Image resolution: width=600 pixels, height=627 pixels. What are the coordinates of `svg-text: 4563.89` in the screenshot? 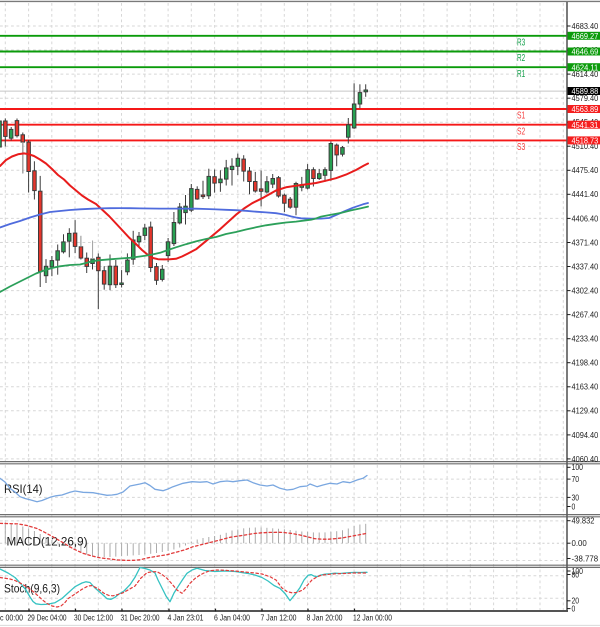 It's located at (585, 109).